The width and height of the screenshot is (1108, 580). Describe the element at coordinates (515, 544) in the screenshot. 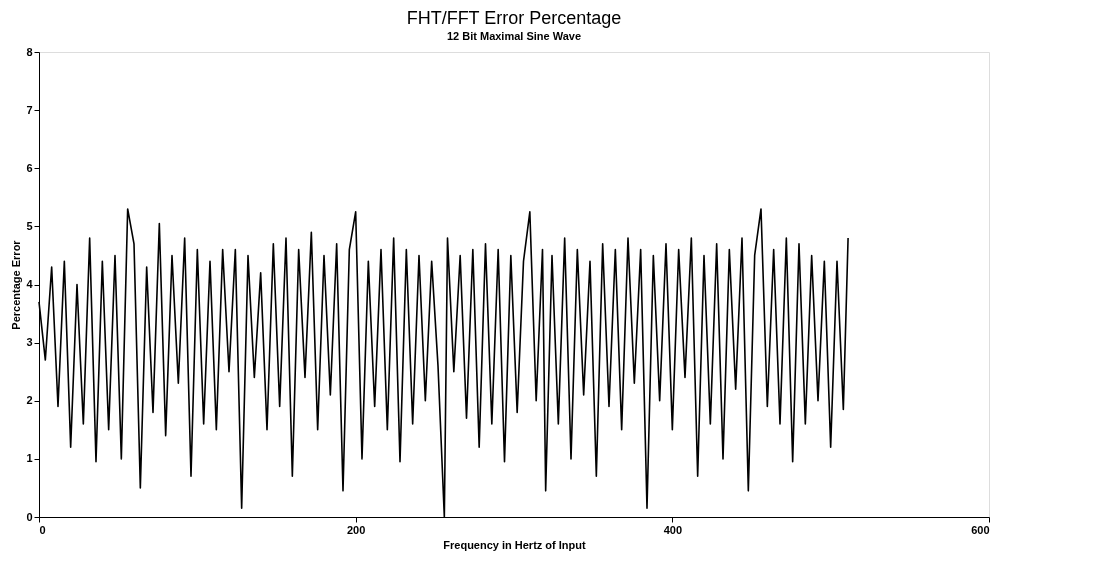

I see `x-axis-title: Frequency in Hertz of Input` at that location.